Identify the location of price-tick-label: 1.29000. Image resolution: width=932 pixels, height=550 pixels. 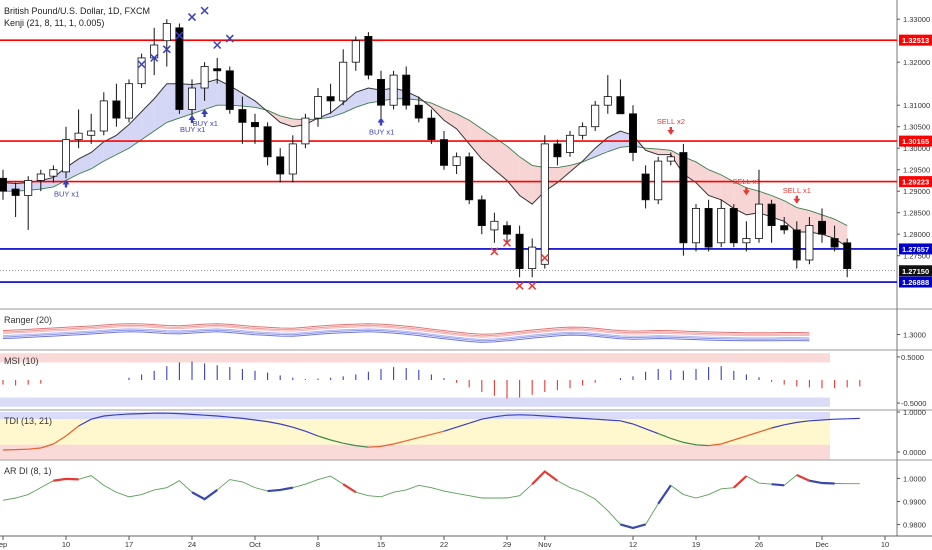
(916, 191).